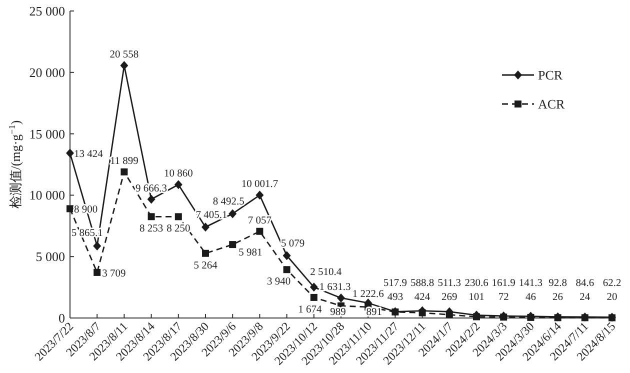 The image size is (630, 373). Describe the element at coordinates (335, 287) in the screenshot. I see `data-label: 1 631.3` at that location.